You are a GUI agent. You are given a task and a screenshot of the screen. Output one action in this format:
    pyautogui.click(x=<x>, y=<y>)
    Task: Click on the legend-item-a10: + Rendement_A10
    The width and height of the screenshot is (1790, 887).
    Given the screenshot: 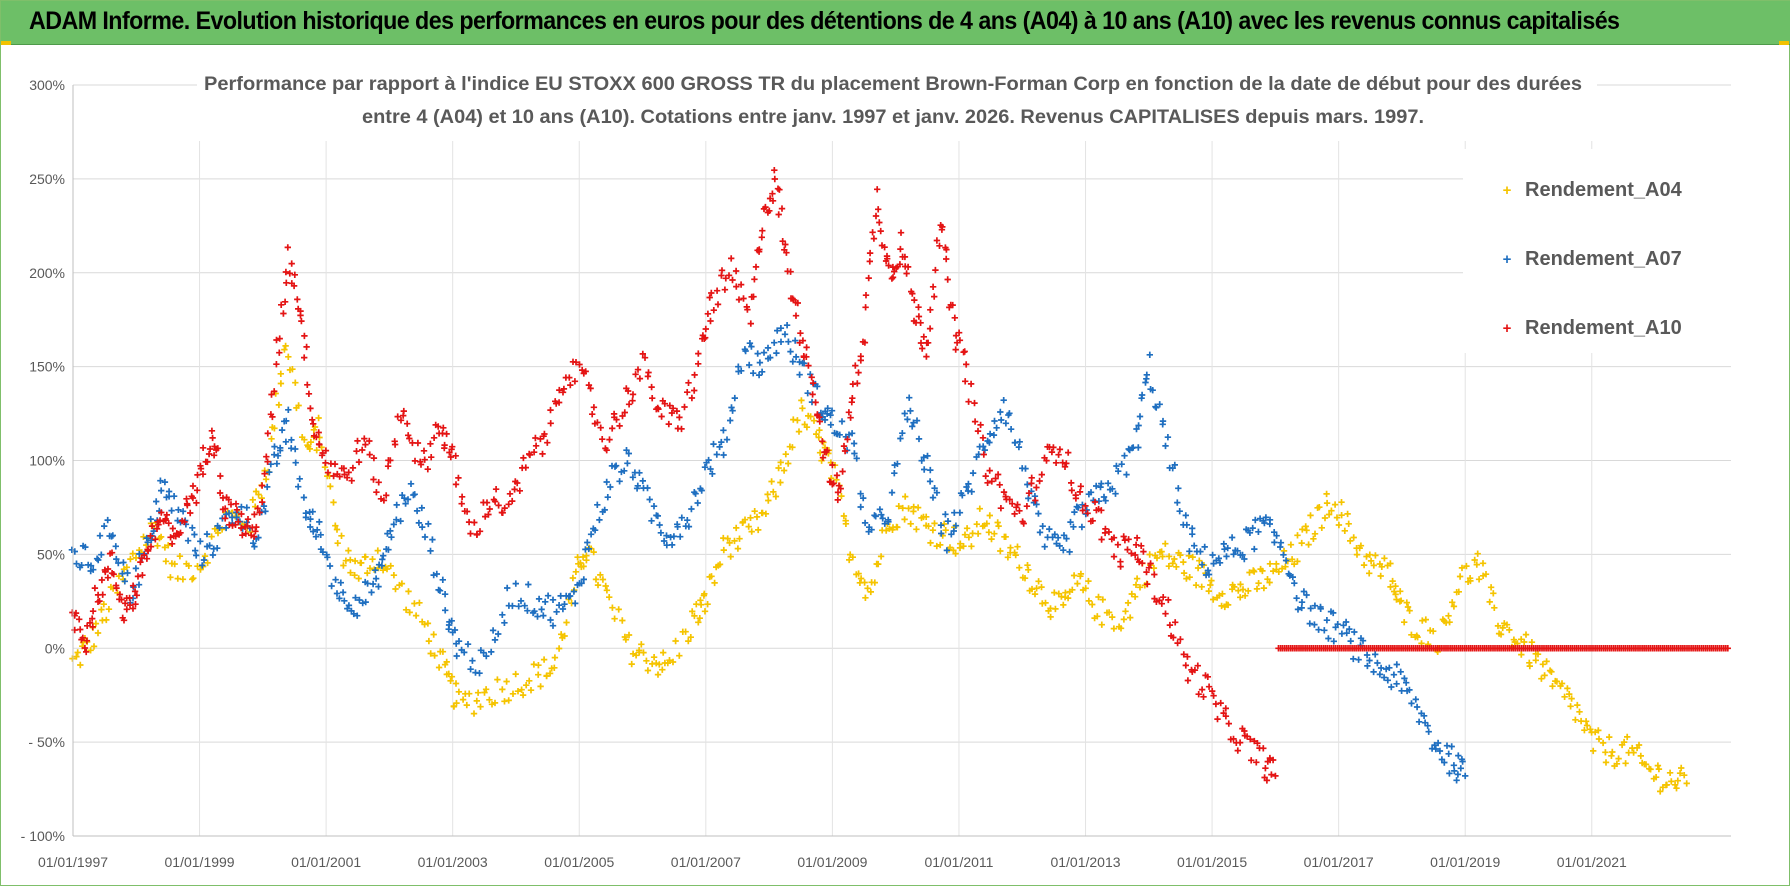 What is the action you would take?
    pyautogui.click(x=1592, y=328)
    